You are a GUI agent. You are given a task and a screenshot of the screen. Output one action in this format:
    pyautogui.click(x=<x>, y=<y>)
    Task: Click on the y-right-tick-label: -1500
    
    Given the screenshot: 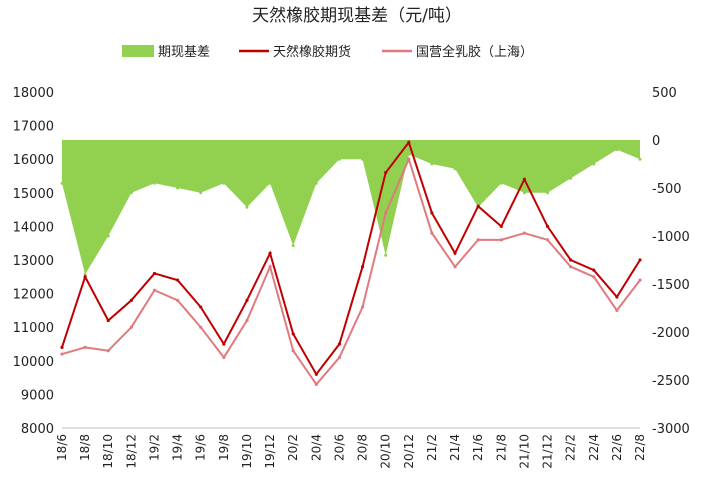 What is the action you would take?
    pyautogui.click(x=671, y=285)
    